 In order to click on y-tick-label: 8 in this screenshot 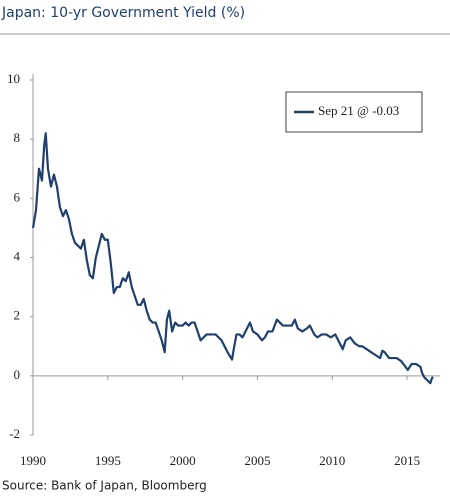, I will do `click(17, 137)`.